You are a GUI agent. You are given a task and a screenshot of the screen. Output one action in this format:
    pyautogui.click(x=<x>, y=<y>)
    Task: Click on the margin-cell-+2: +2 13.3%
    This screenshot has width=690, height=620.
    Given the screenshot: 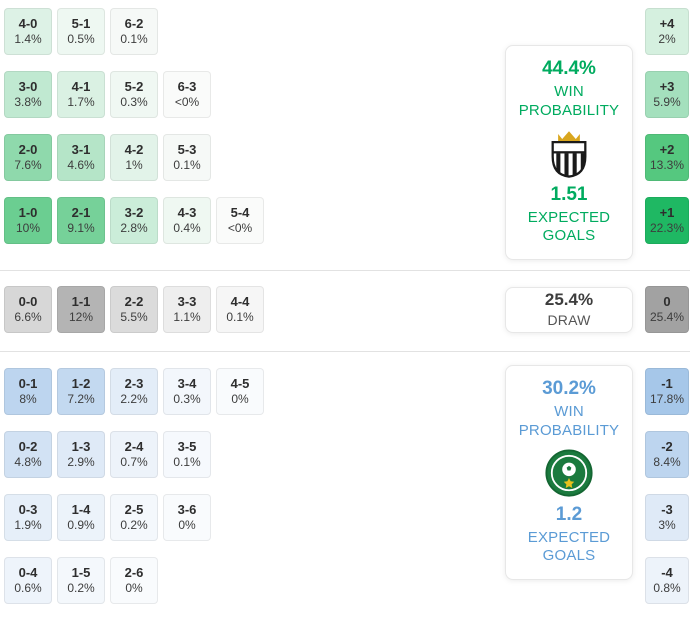 What is the action you would take?
    pyautogui.click(x=667, y=157)
    